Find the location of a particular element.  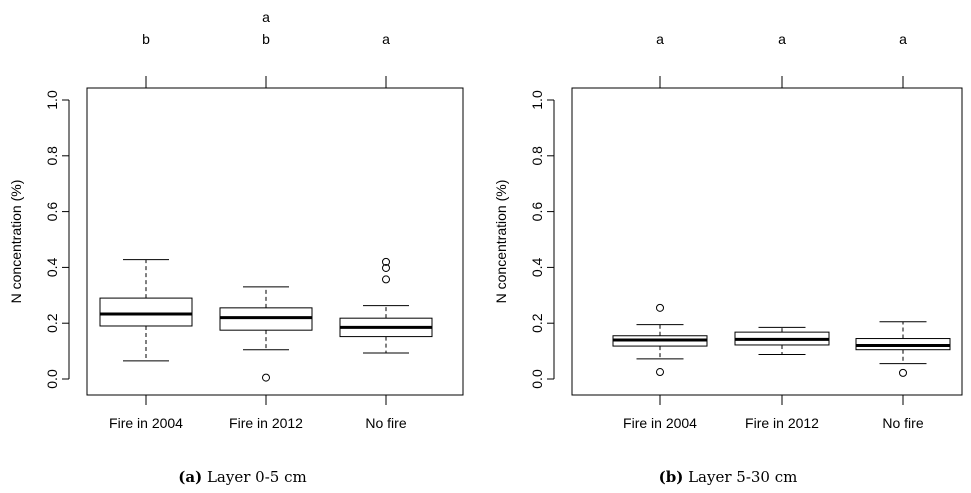

panel-a-x-tick-label-1: Fire in 2012 is located at coordinates (266, 423).